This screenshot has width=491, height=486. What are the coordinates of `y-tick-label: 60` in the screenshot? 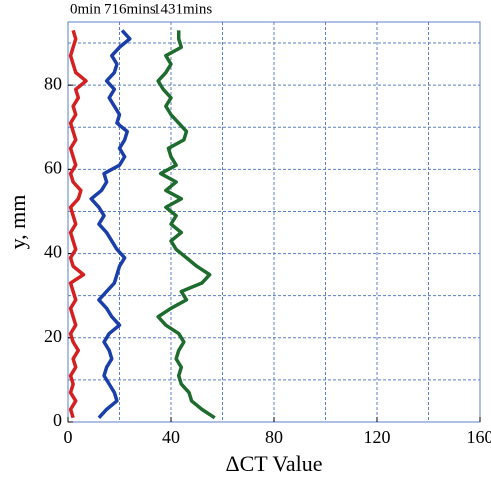 It's located at (53, 167).